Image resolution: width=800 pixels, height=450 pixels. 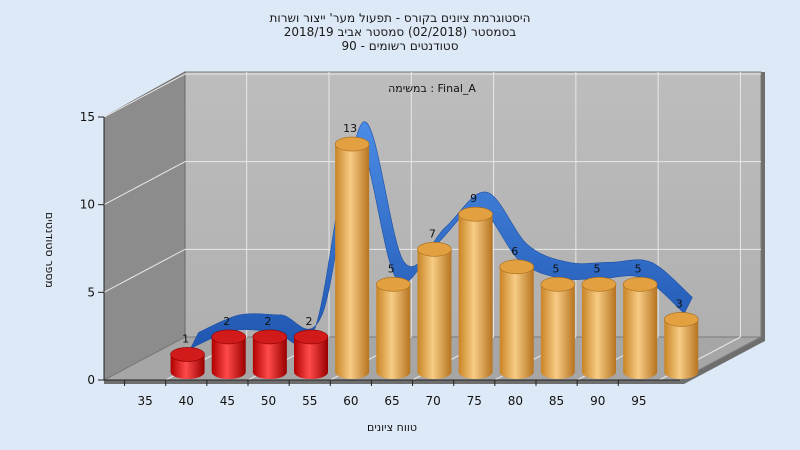 What do you see at coordinates (514, 251) in the screenshot?
I see `bar-value-label: 6` at bounding box center [514, 251].